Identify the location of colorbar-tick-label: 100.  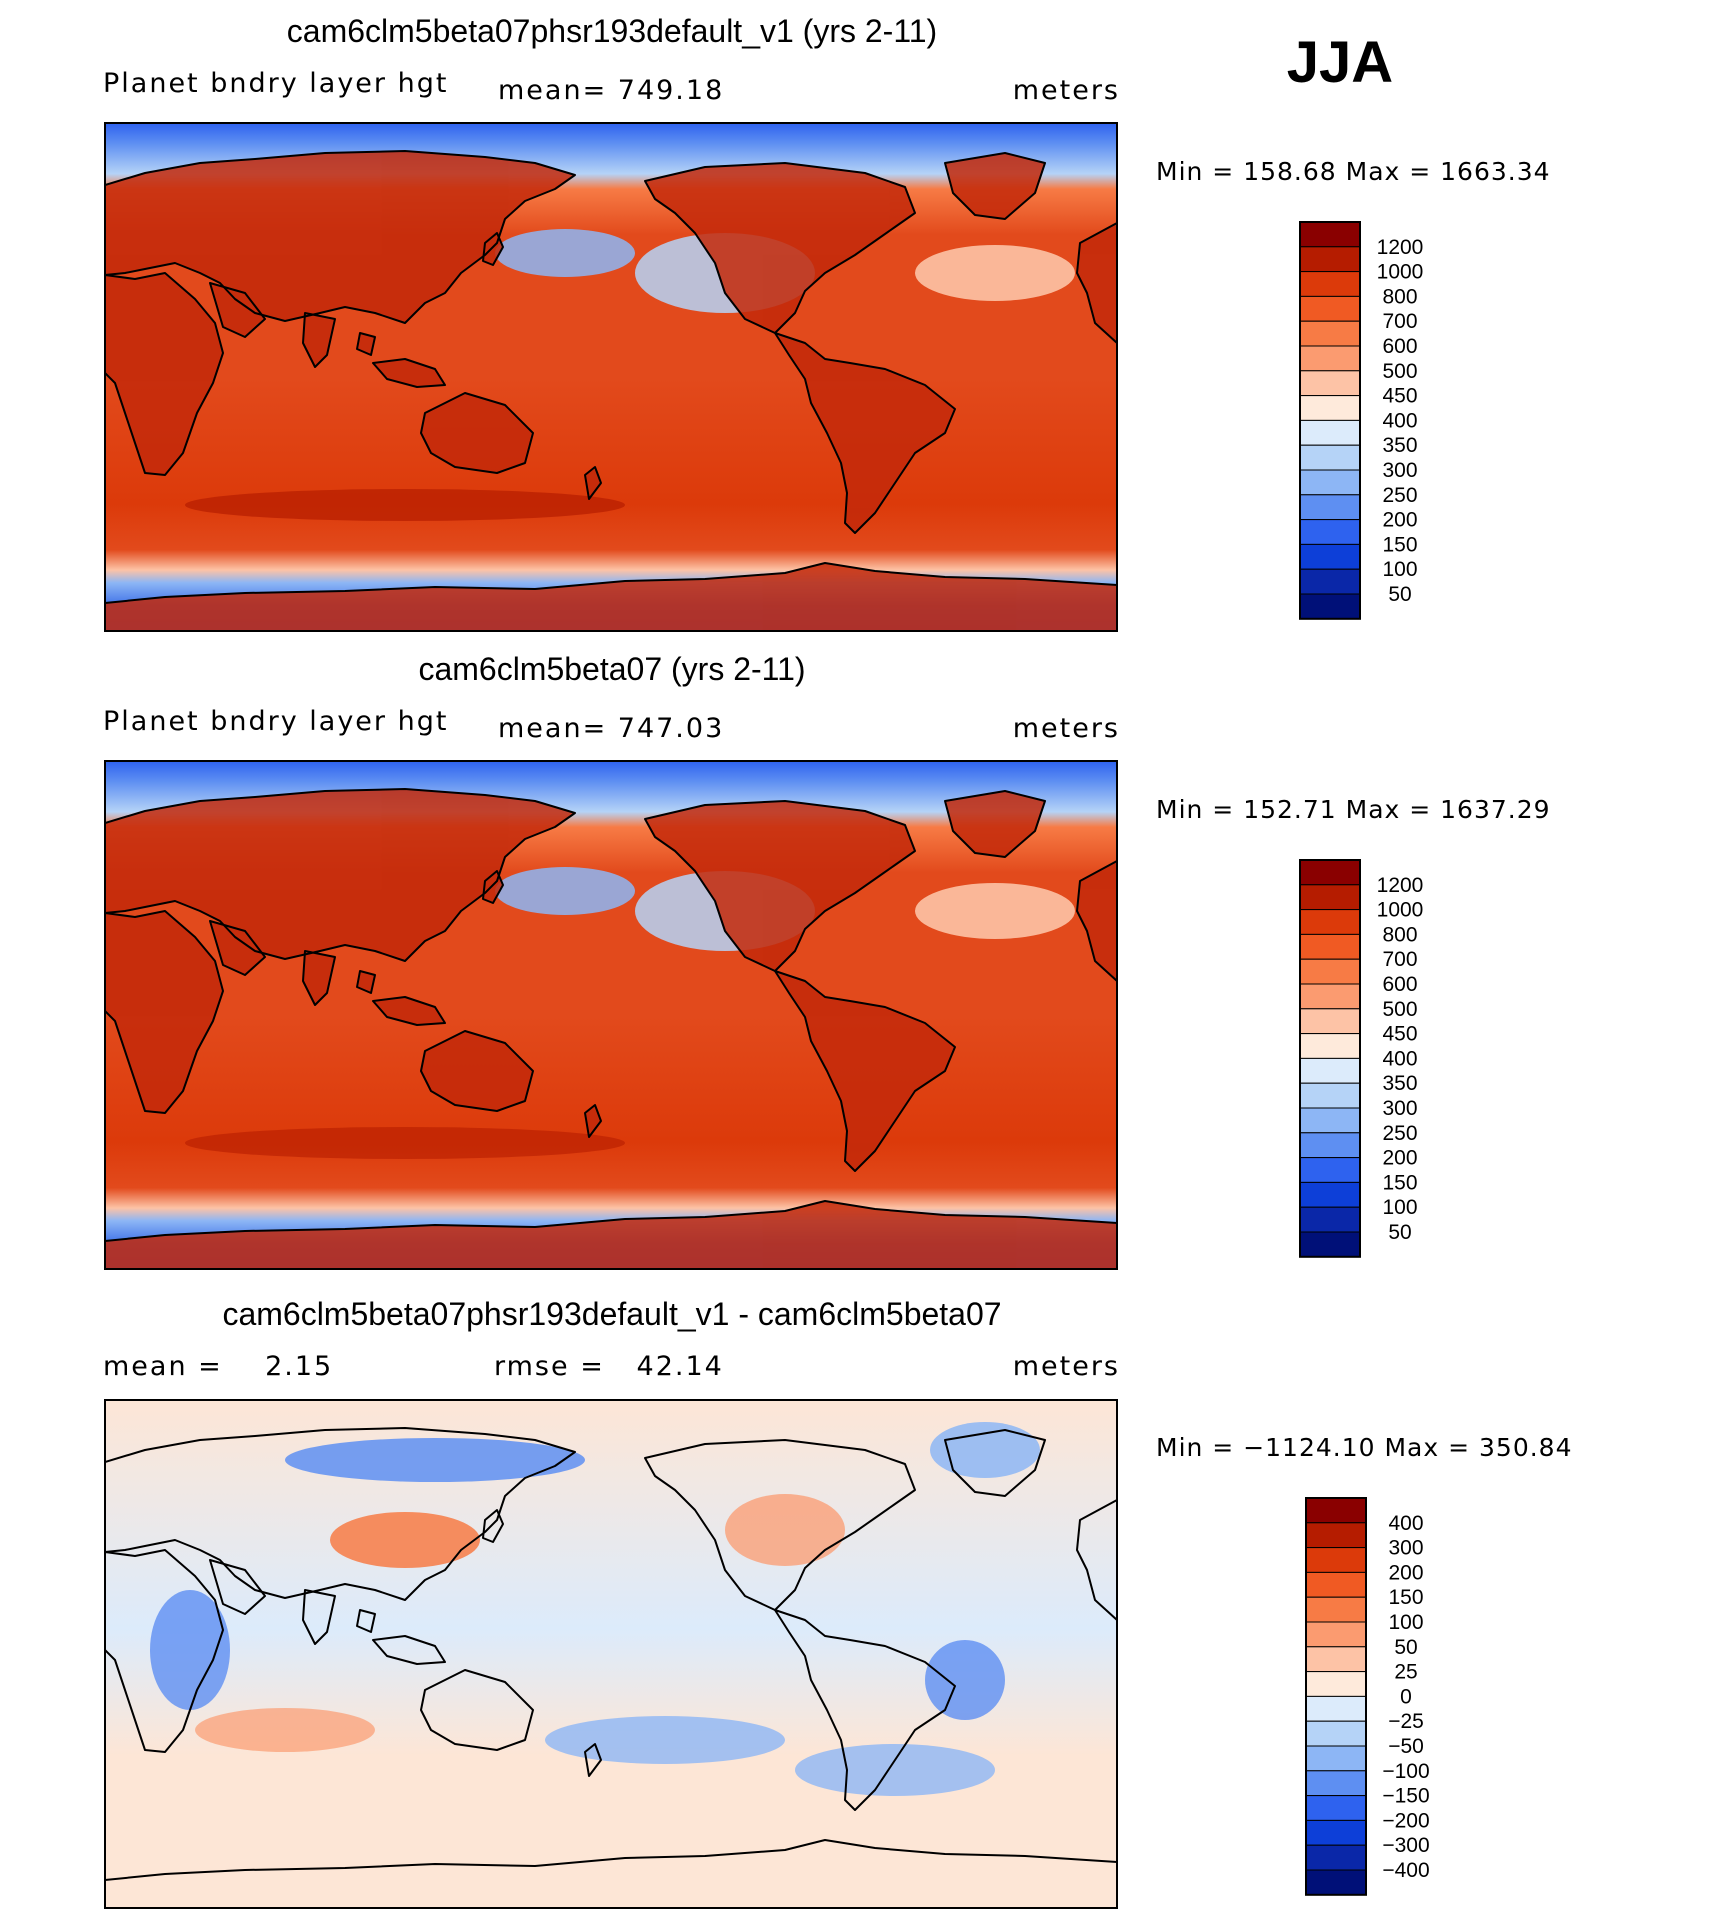
(1399, 569).